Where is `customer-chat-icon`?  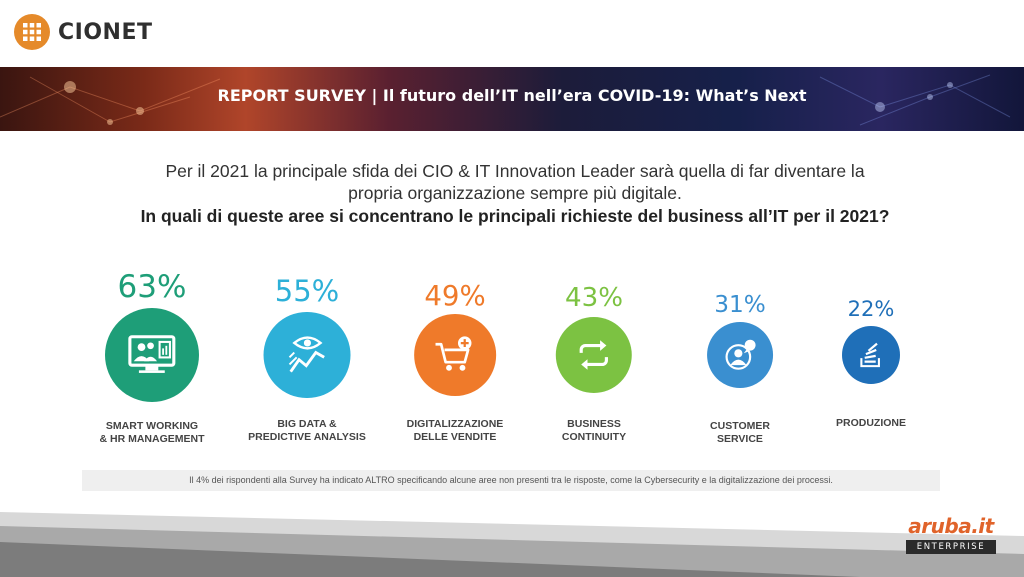
customer-chat-icon is located at coordinates (740, 355).